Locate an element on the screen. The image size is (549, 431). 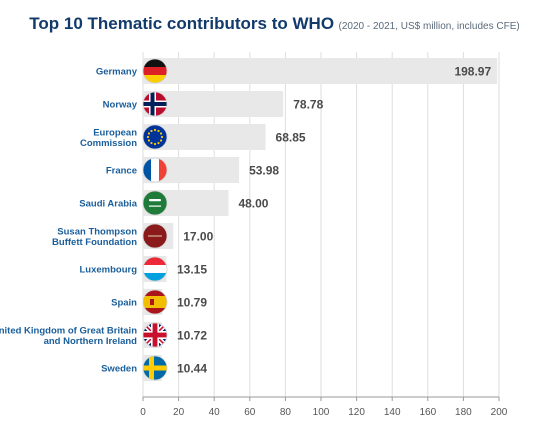
x-tick-label: 100 is located at coordinates (321, 412).